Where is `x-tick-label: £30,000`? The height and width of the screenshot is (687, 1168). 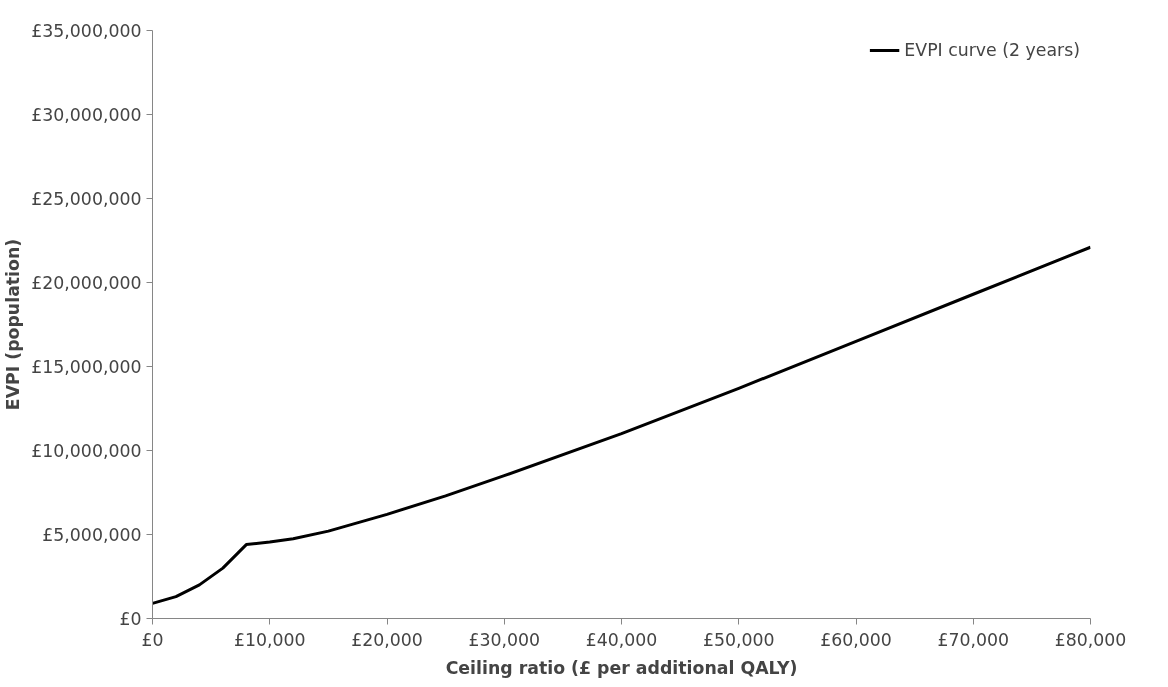
x-tick-label: £30,000 is located at coordinates (504, 639).